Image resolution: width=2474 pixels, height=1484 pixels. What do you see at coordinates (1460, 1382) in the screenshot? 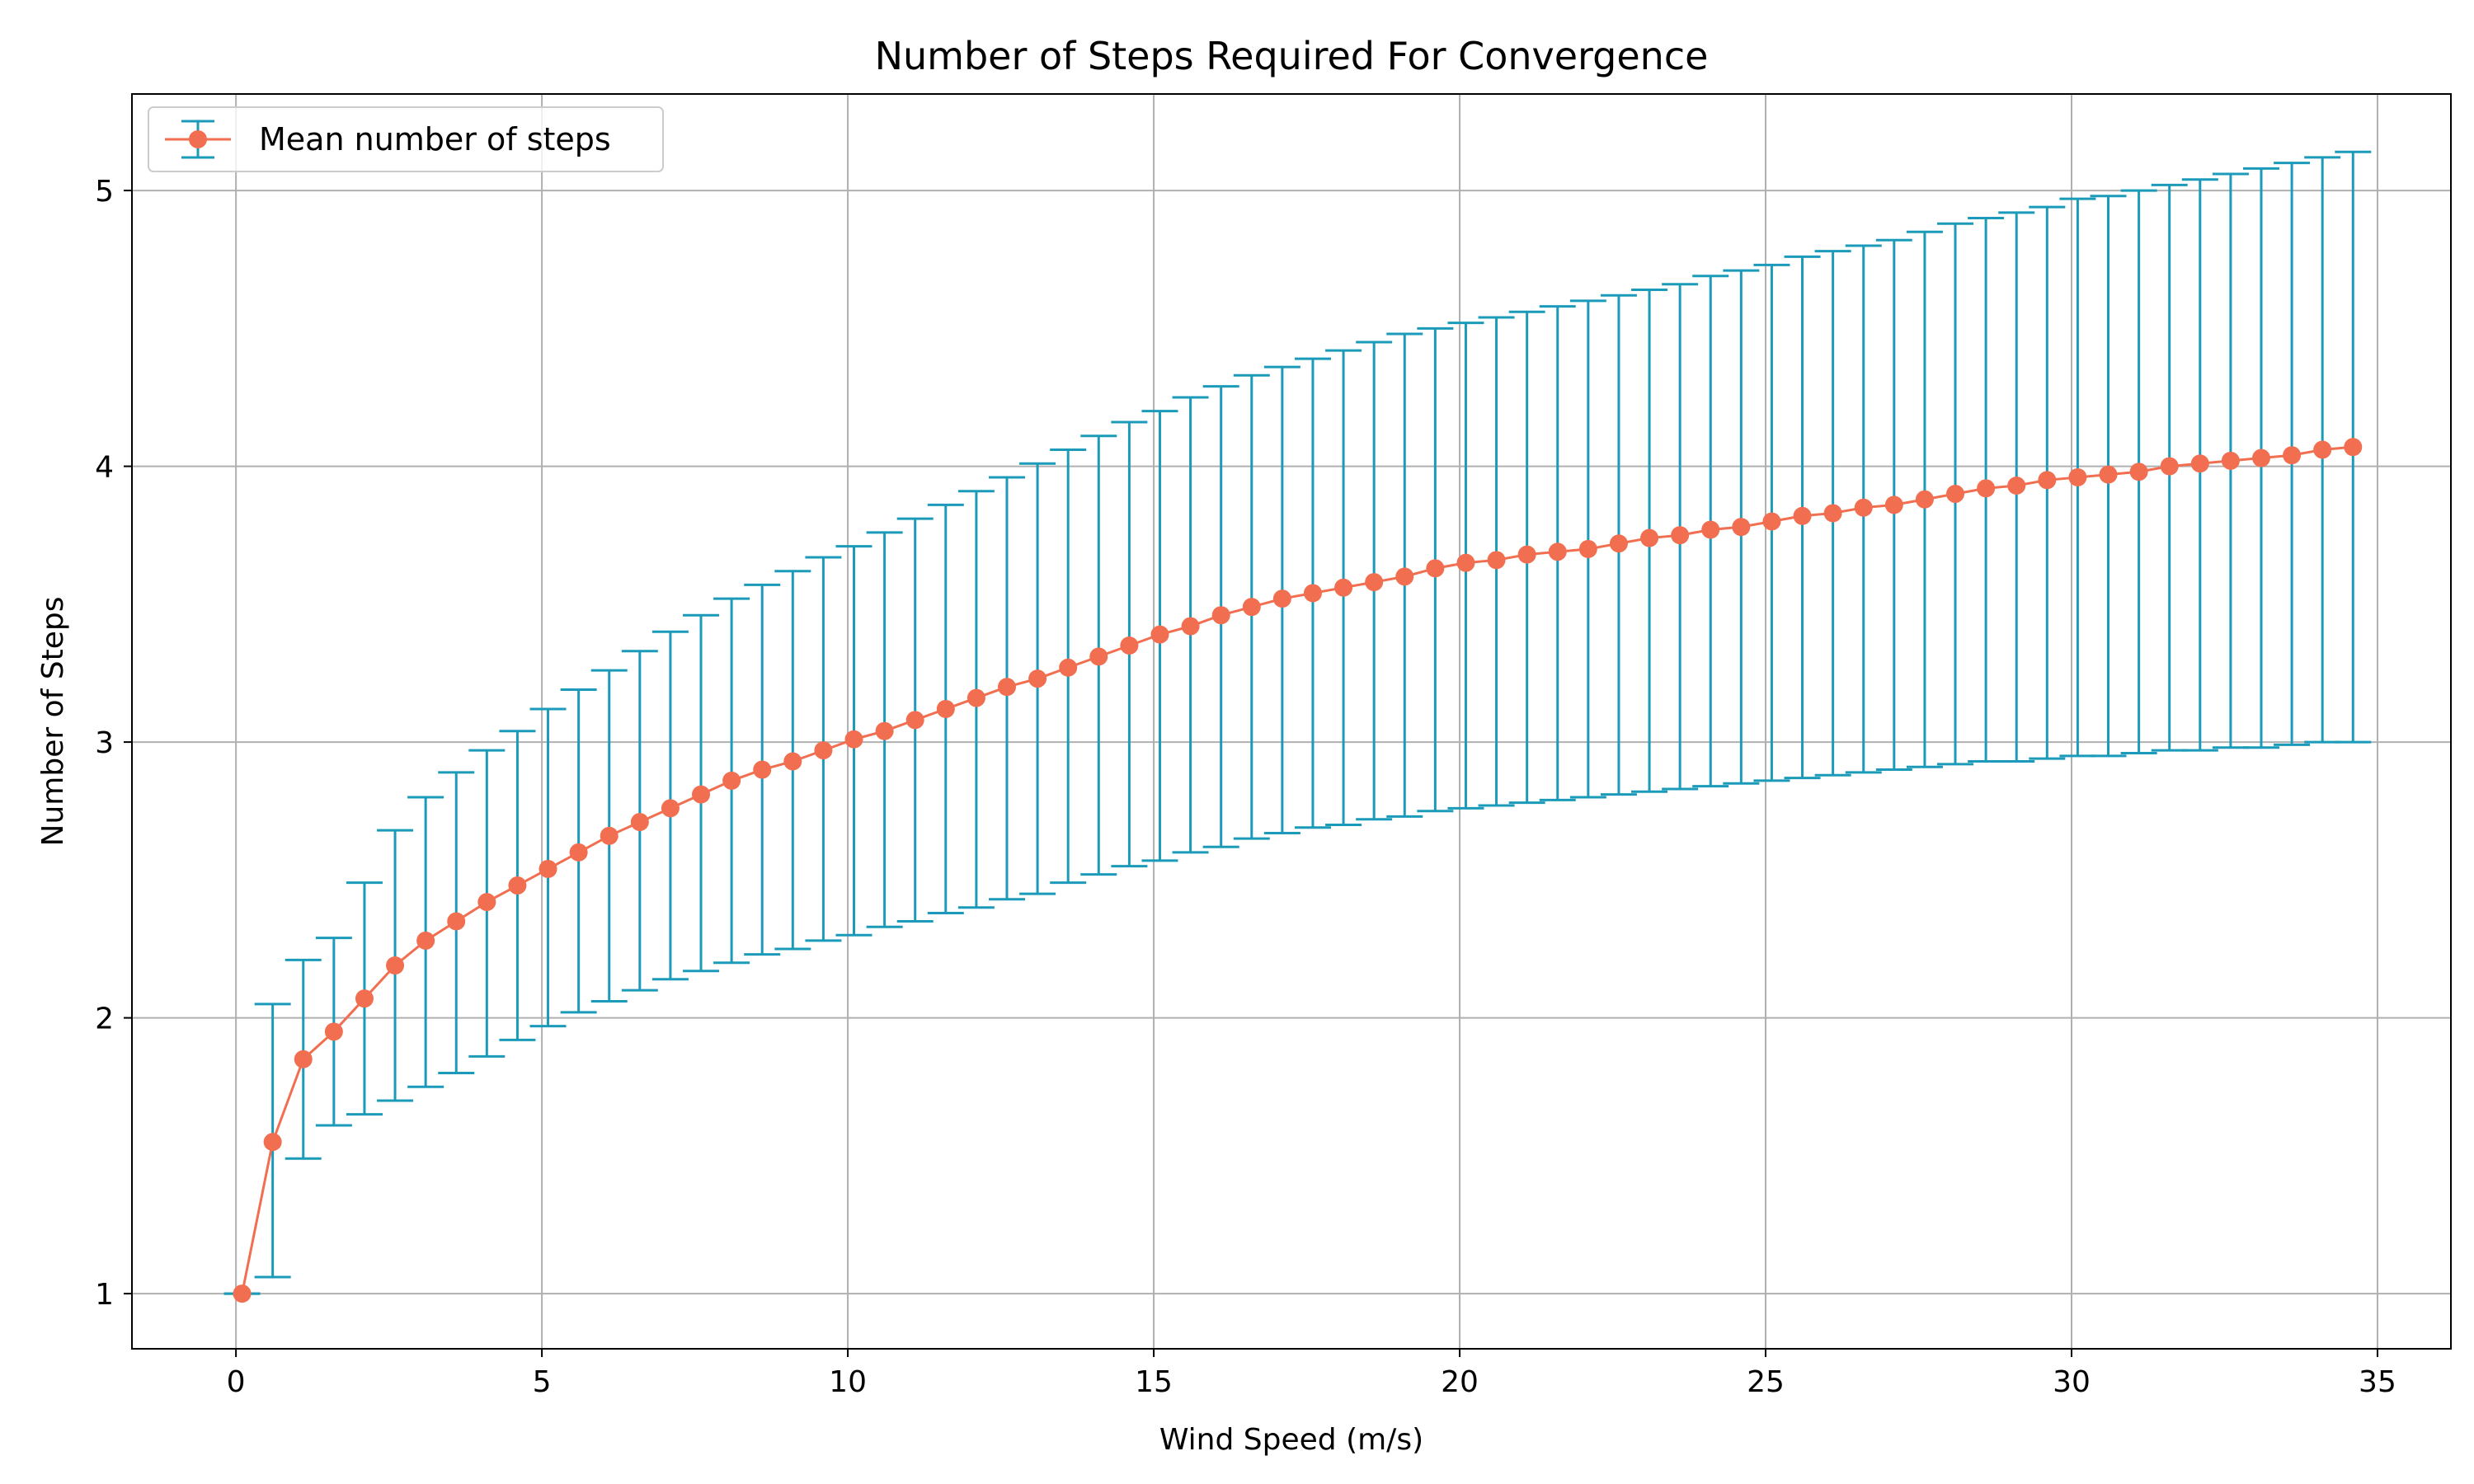
I see `x-tick-label: 20` at bounding box center [1460, 1382].